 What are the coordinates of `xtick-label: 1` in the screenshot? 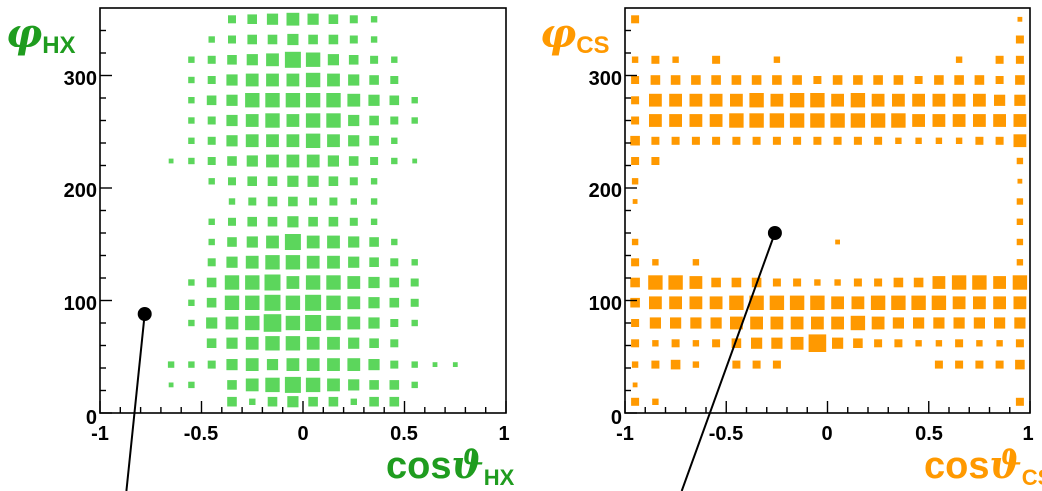 It's located at (503, 434).